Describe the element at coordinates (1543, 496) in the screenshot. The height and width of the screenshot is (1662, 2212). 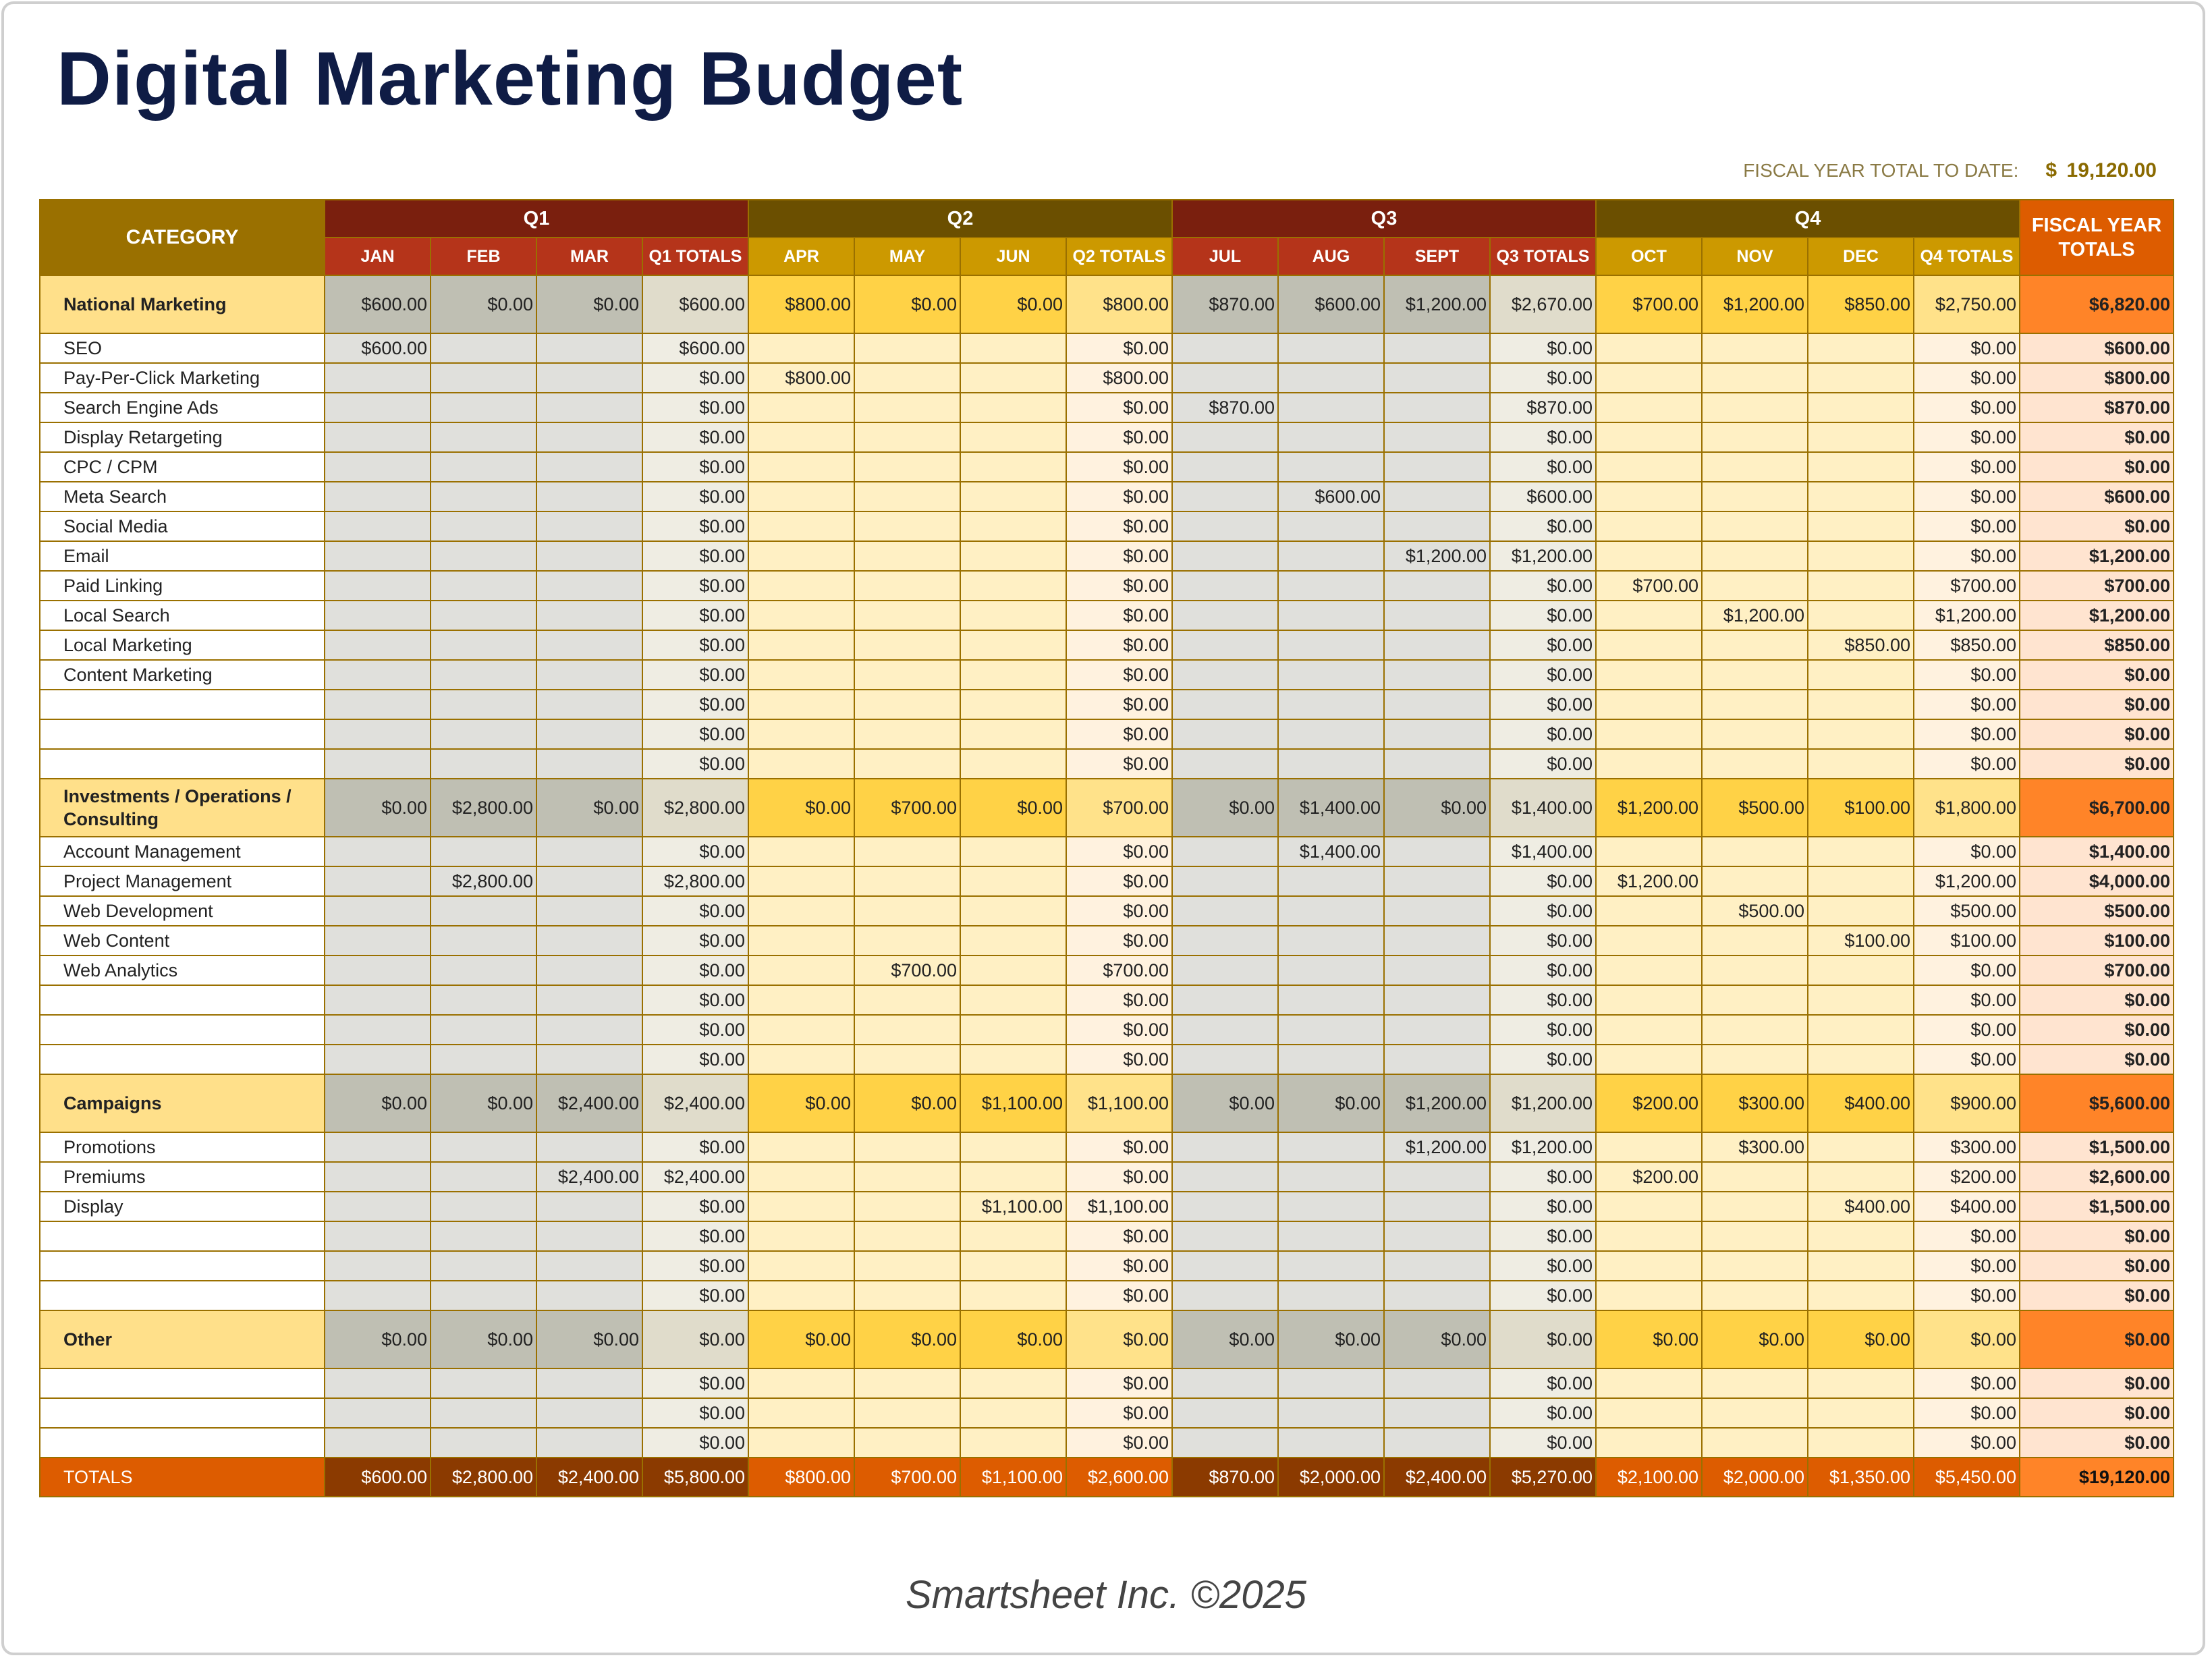
I see `budget-cell: $600.00` at that location.